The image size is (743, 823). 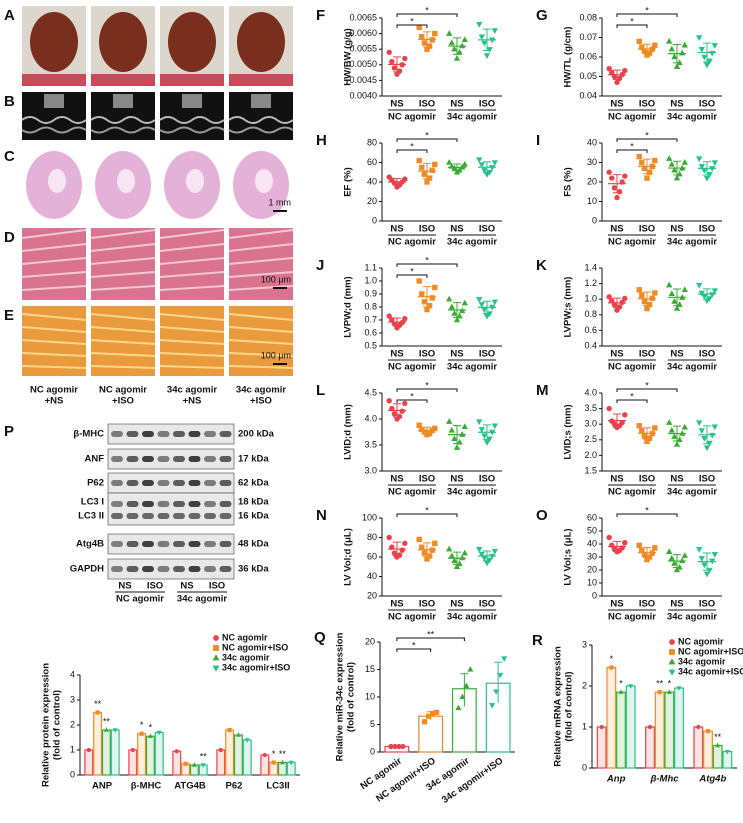 I want to click on group-label: 34c agomir, so click(x=692, y=117).